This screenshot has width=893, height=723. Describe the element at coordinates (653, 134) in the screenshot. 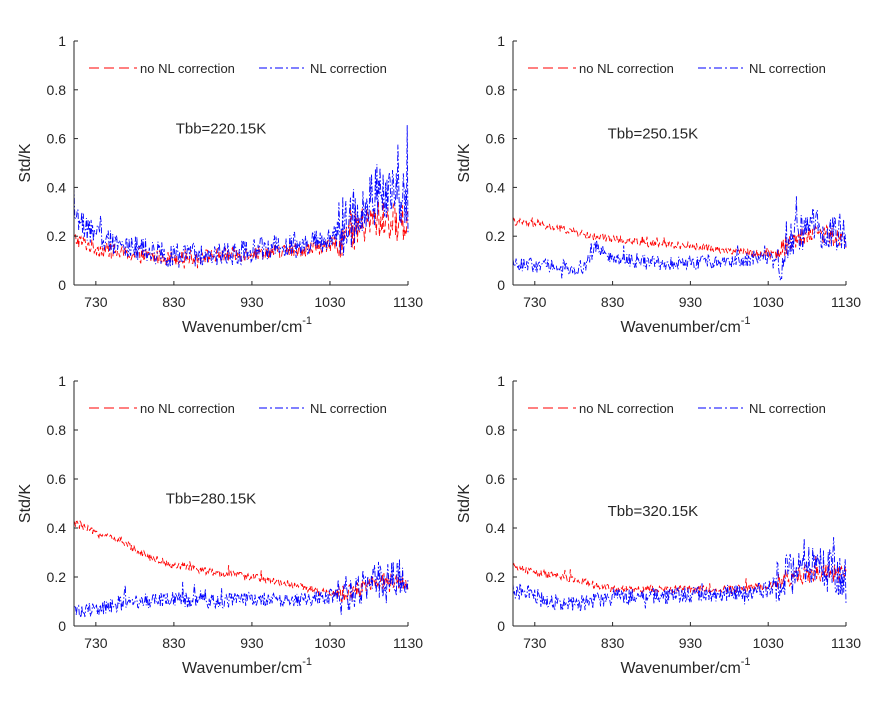

I see `temperature-annotation: Tbb=250.15K` at that location.